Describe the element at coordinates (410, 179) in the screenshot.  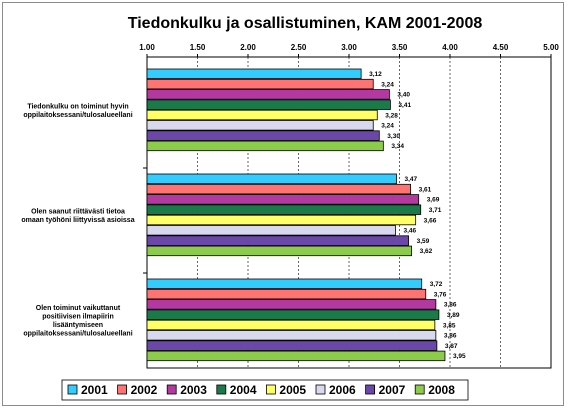
I see `data-label: 3,47` at that location.